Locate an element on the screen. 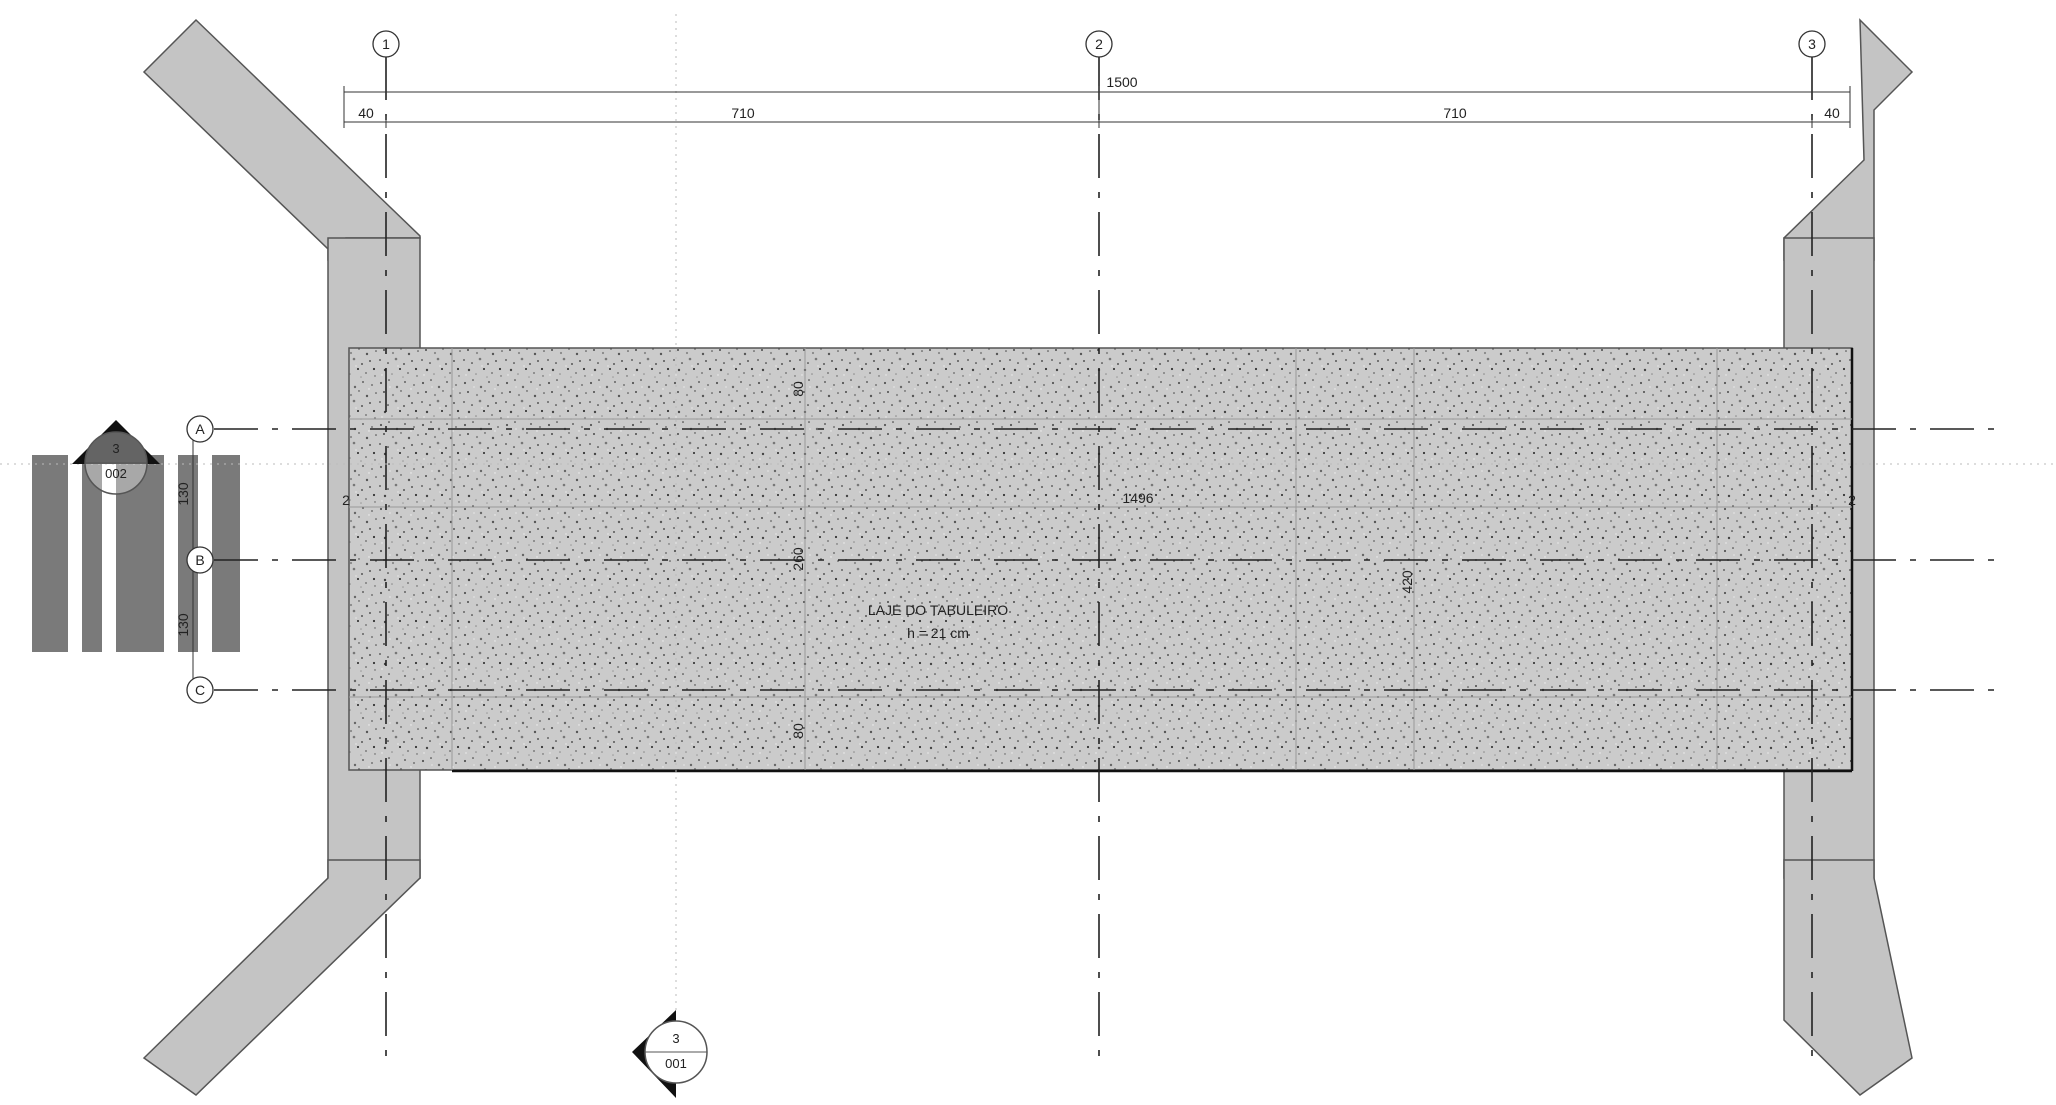 The image size is (2056, 1105). dim-abutment-right: 2 is located at coordinates (1852, 500).